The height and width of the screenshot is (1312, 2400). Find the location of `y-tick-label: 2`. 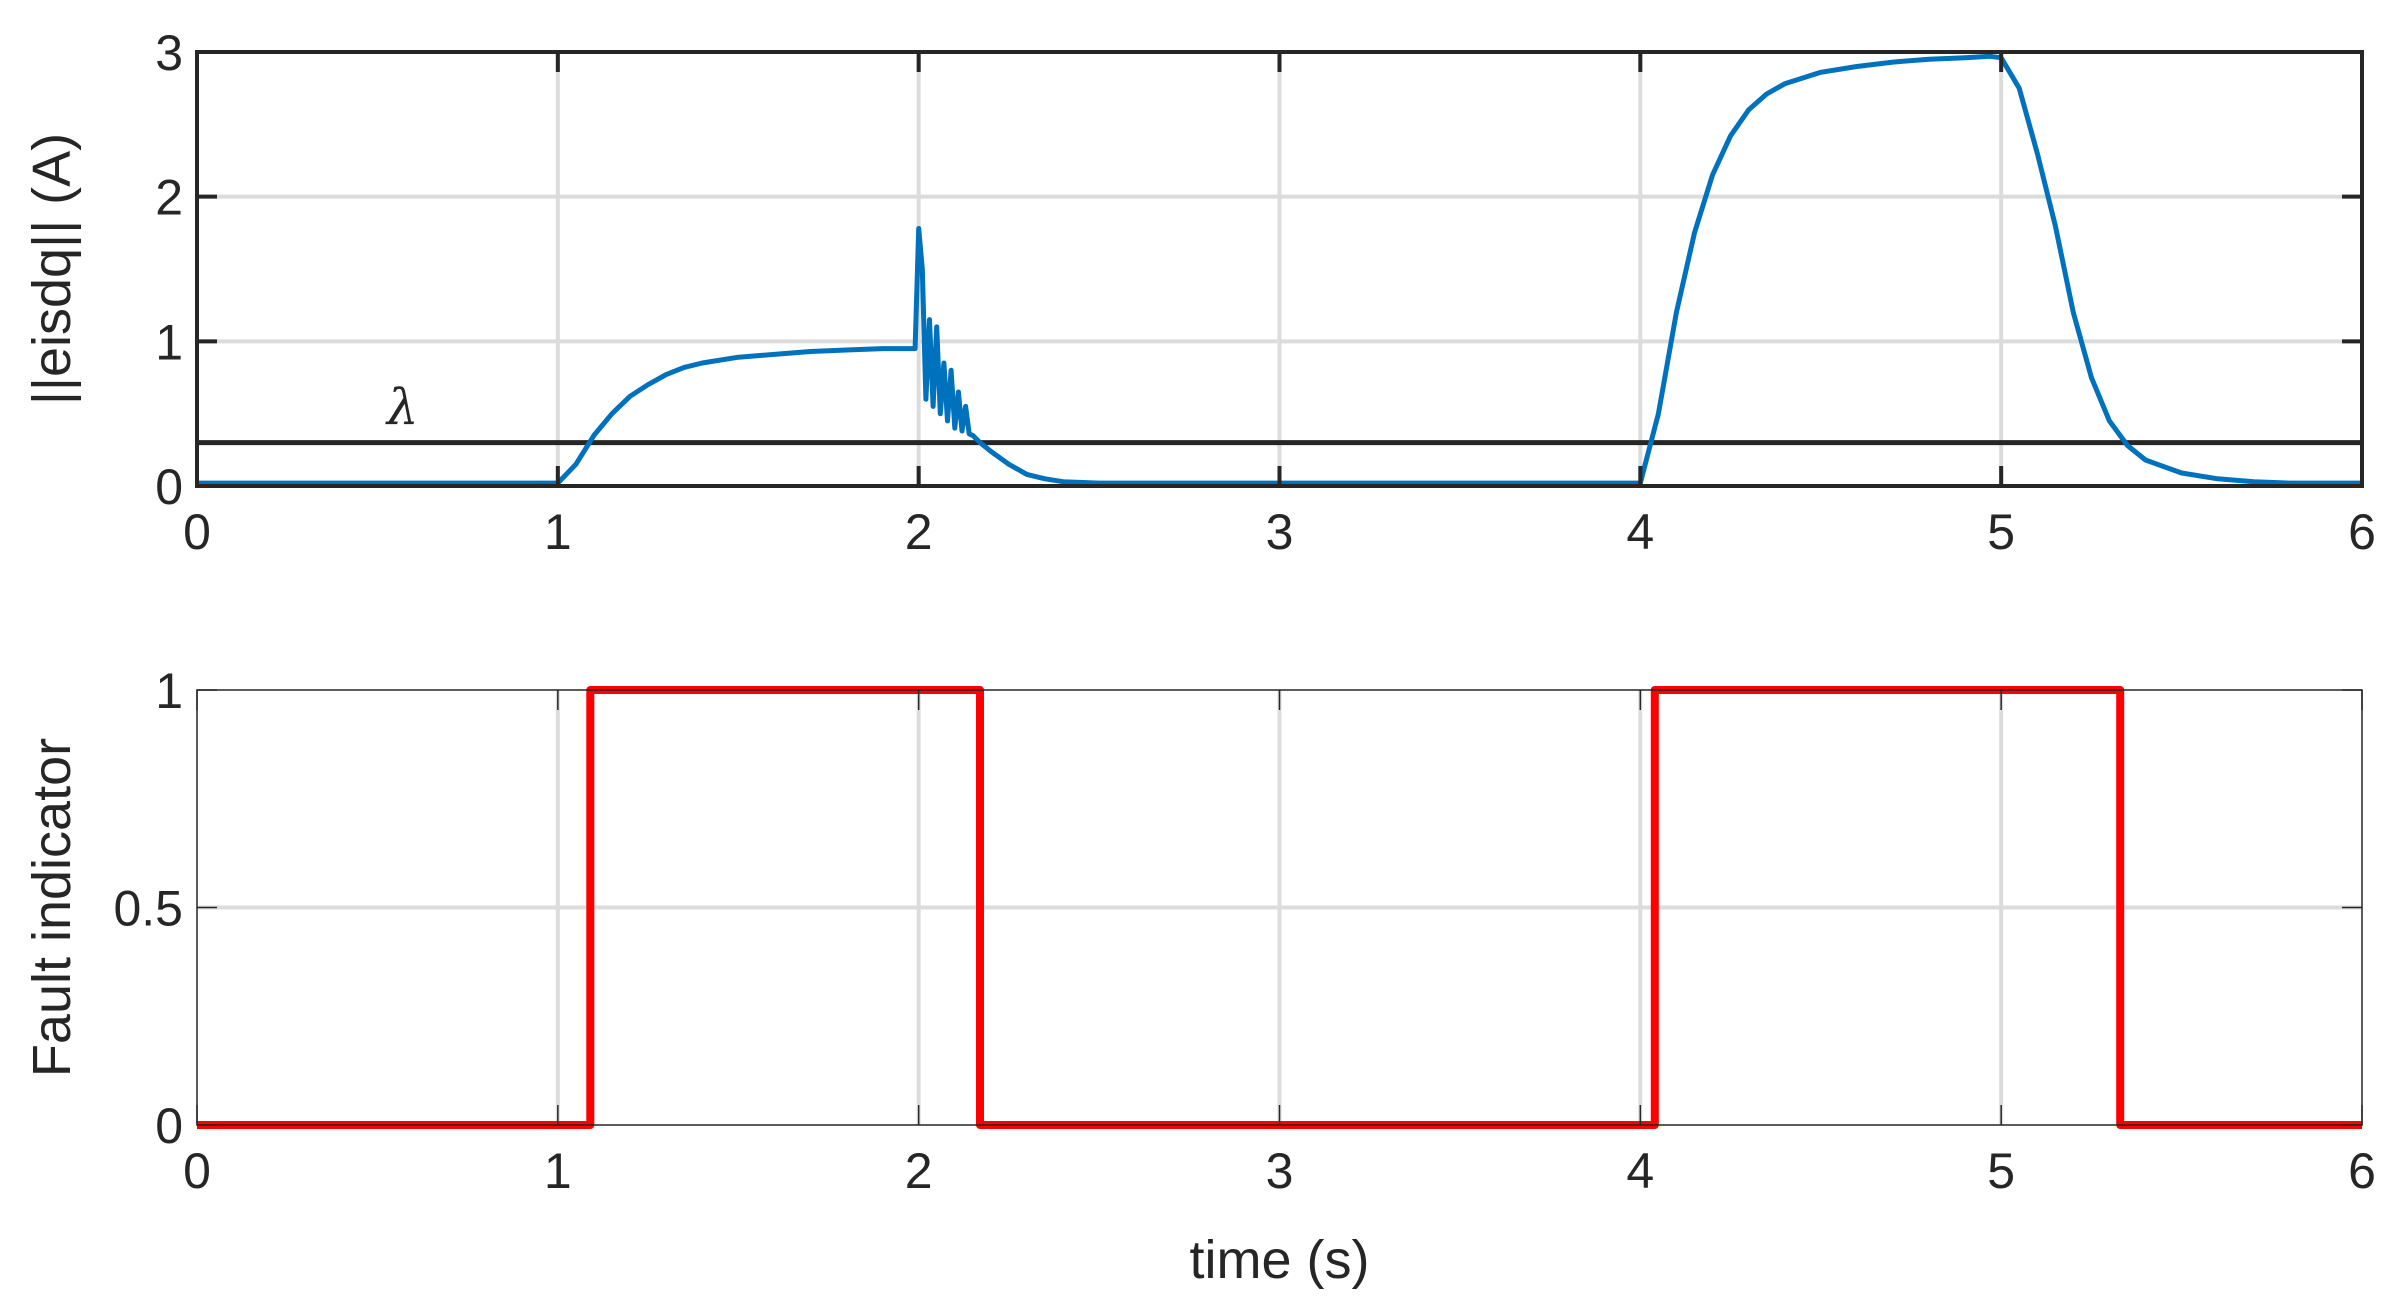

y-tick-label: 2 is located at coordinates (169, 198).